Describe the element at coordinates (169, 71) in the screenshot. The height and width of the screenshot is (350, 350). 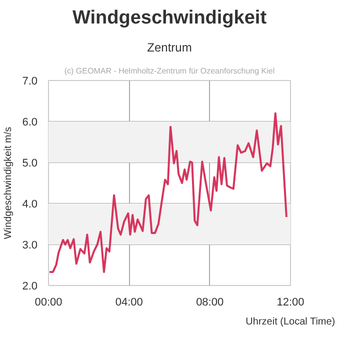
I see `text: (c) GEOMAR - Helmholtz-Zentrum für Ozeanforschung Kiel` at that location.